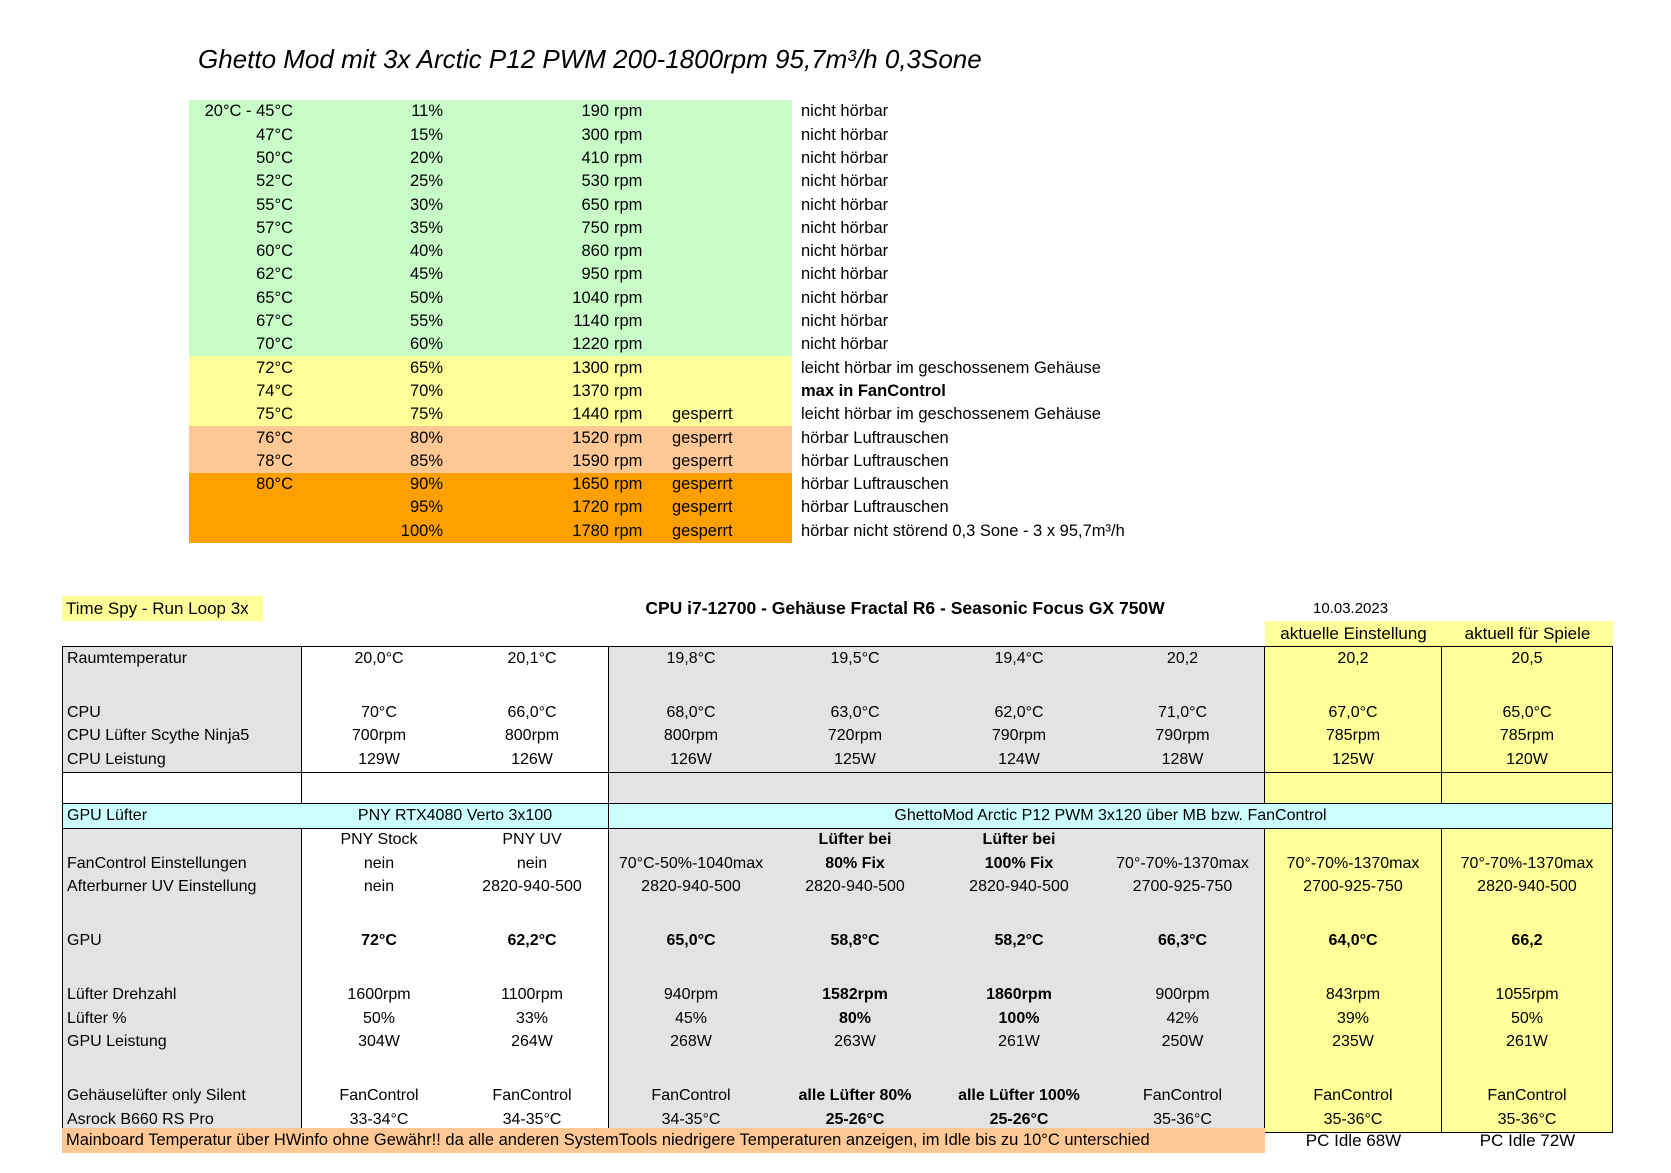 This screenshot has height=1173, width=1671. I want to click on value-cell: 100% Fix, so click(1019, 864).